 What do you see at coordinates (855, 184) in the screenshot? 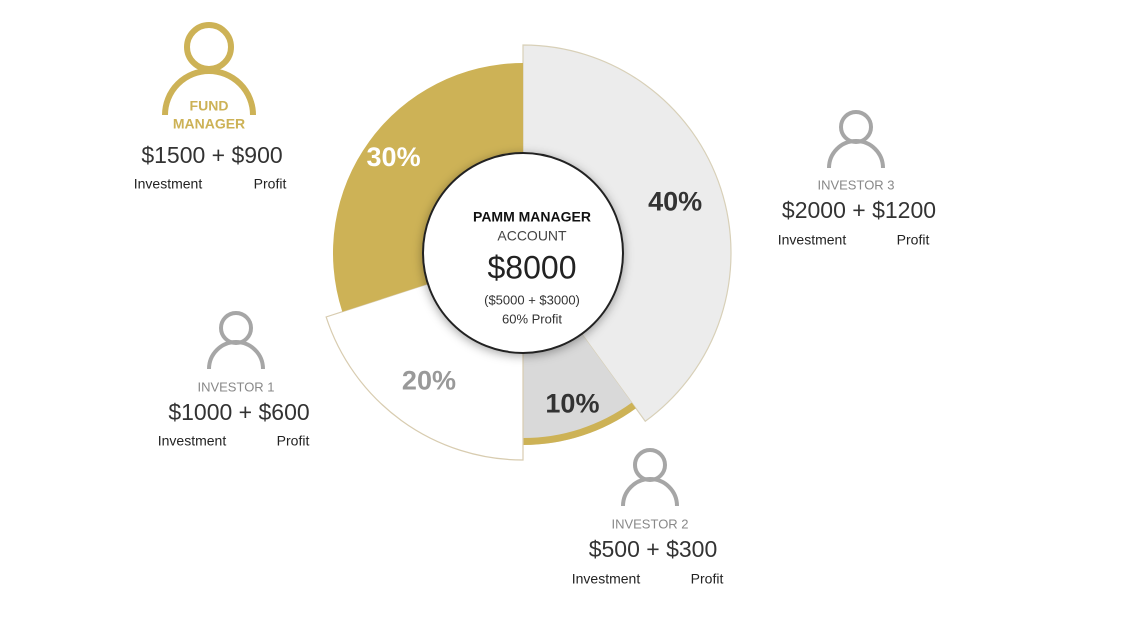
I see `person-title: INVESTOR 3` at bounding box center [855, 184].